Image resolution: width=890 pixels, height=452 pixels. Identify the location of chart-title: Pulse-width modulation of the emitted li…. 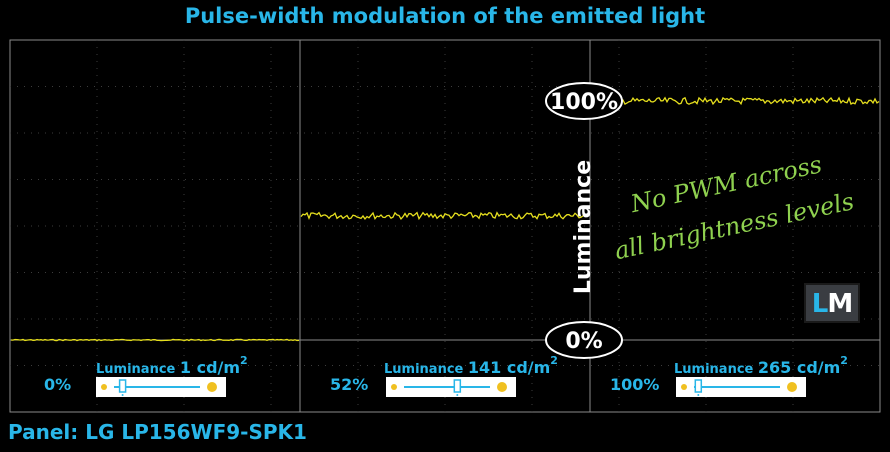
(445, 16).